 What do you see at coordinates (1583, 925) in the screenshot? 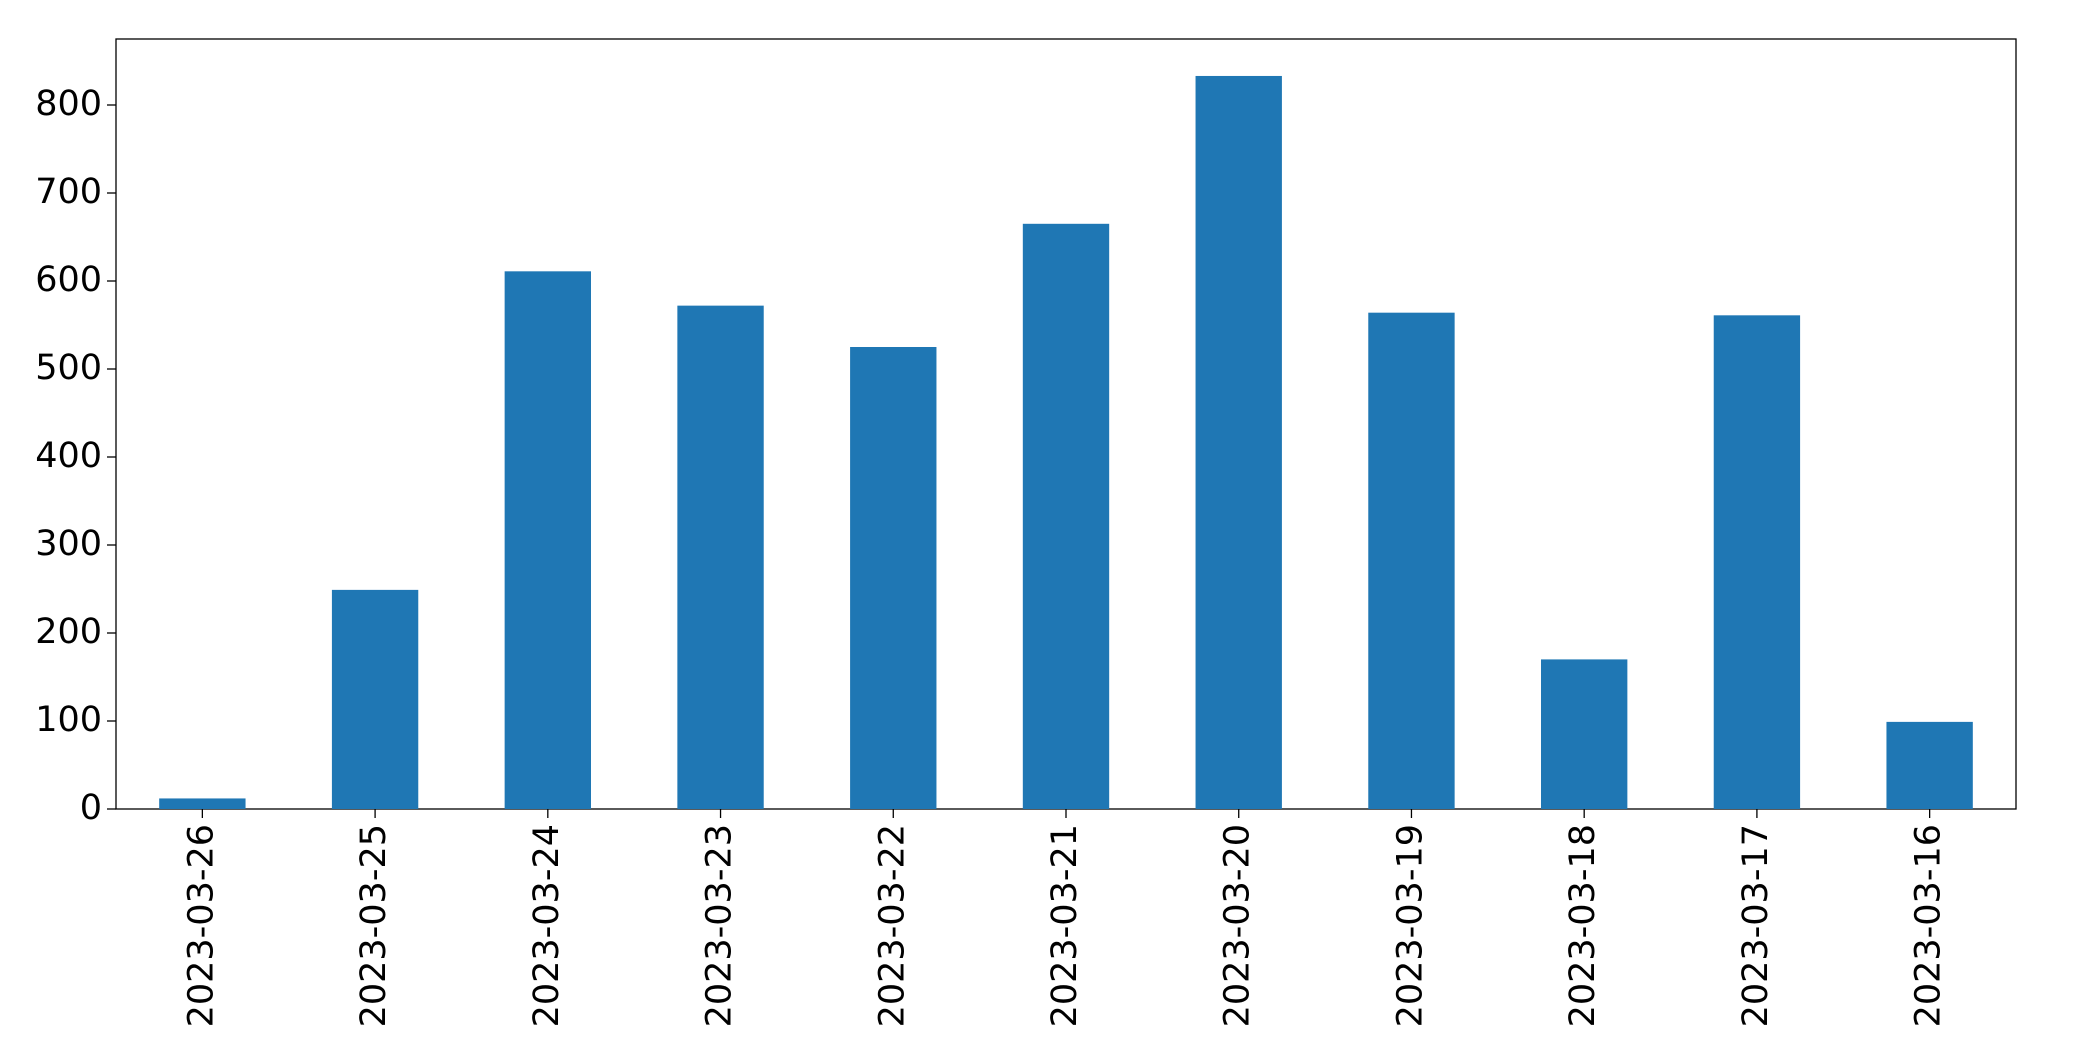
I see `x-tick-label: 2023-03-18` at bounding box center [1583, 925].